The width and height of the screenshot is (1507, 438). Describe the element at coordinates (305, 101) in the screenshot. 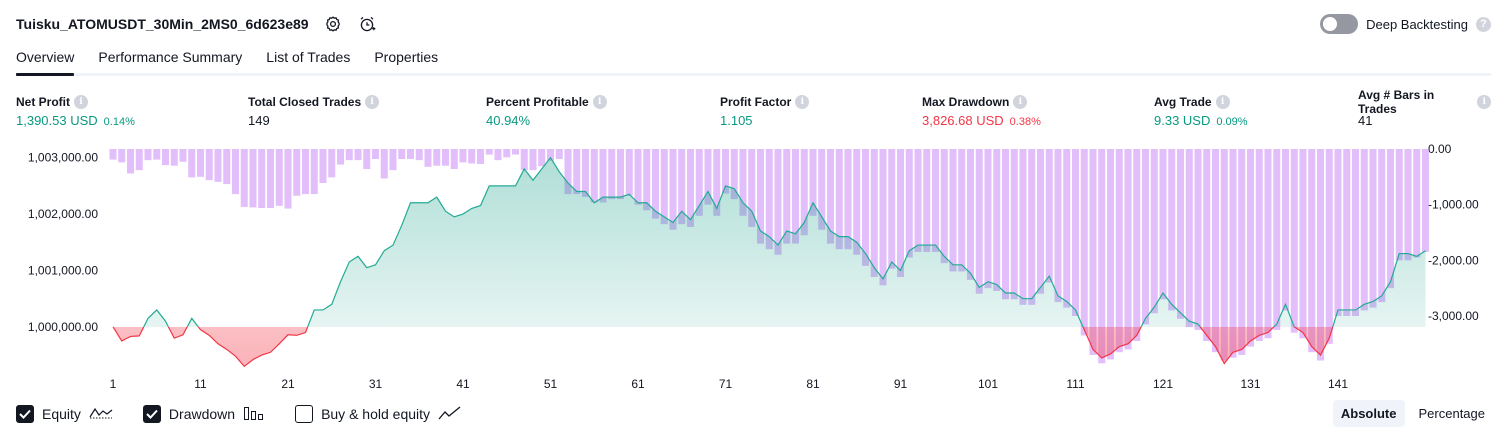

I see `stat-label: Total Closed Trades` at that location.